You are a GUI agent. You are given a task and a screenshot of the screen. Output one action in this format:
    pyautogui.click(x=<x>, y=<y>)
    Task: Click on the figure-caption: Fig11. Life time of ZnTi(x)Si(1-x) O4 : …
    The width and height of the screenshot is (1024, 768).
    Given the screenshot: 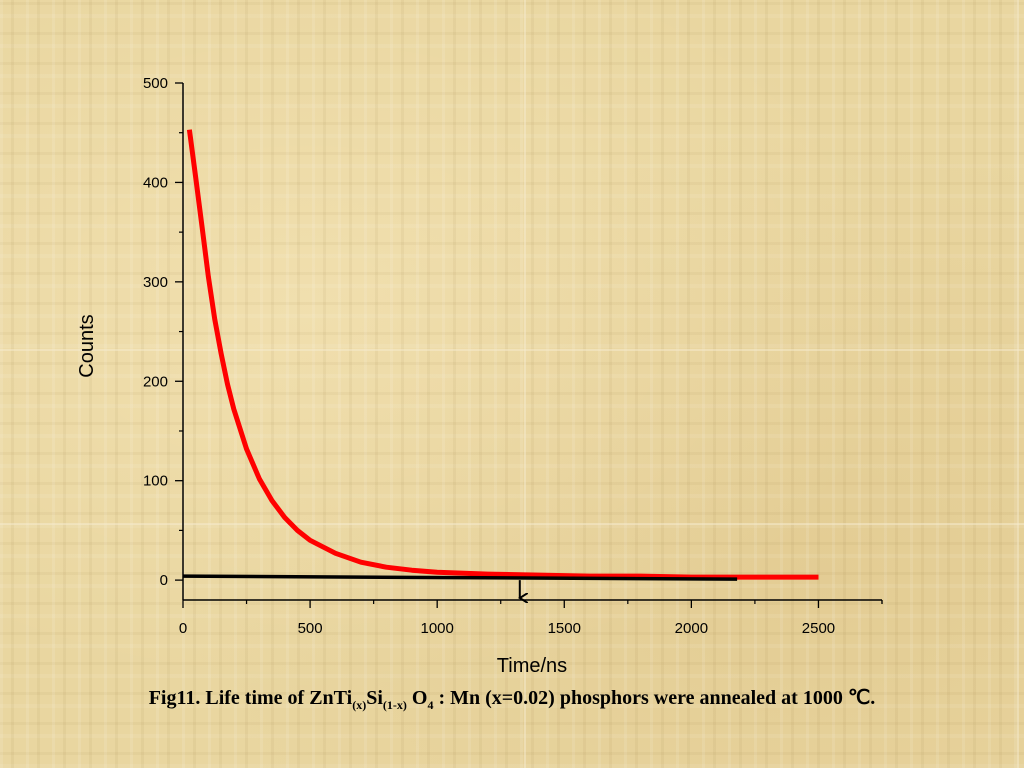 What is the action you would take?
    pyautogui.click(x=512, y=699)
    